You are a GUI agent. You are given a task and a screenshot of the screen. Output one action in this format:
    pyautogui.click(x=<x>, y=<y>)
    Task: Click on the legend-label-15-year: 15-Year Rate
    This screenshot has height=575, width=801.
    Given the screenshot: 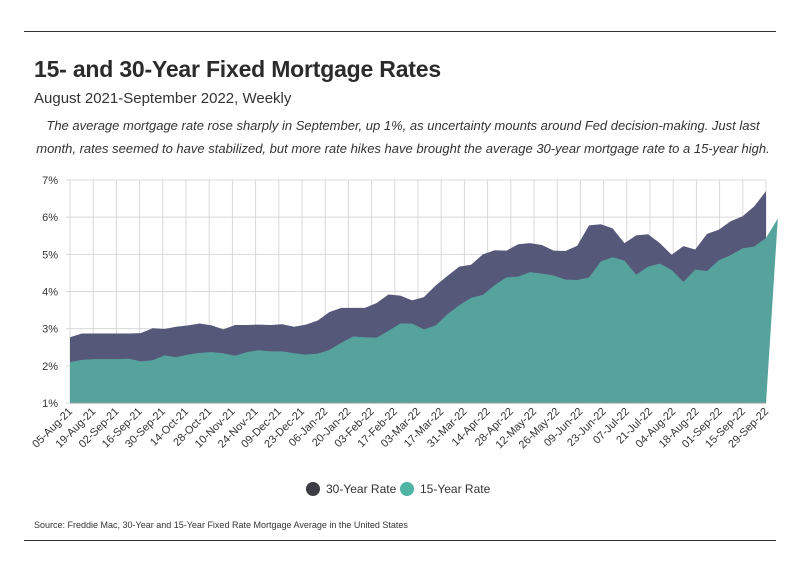 What is the action you would take?
    pyautogui.click(x=455, y=489)
    